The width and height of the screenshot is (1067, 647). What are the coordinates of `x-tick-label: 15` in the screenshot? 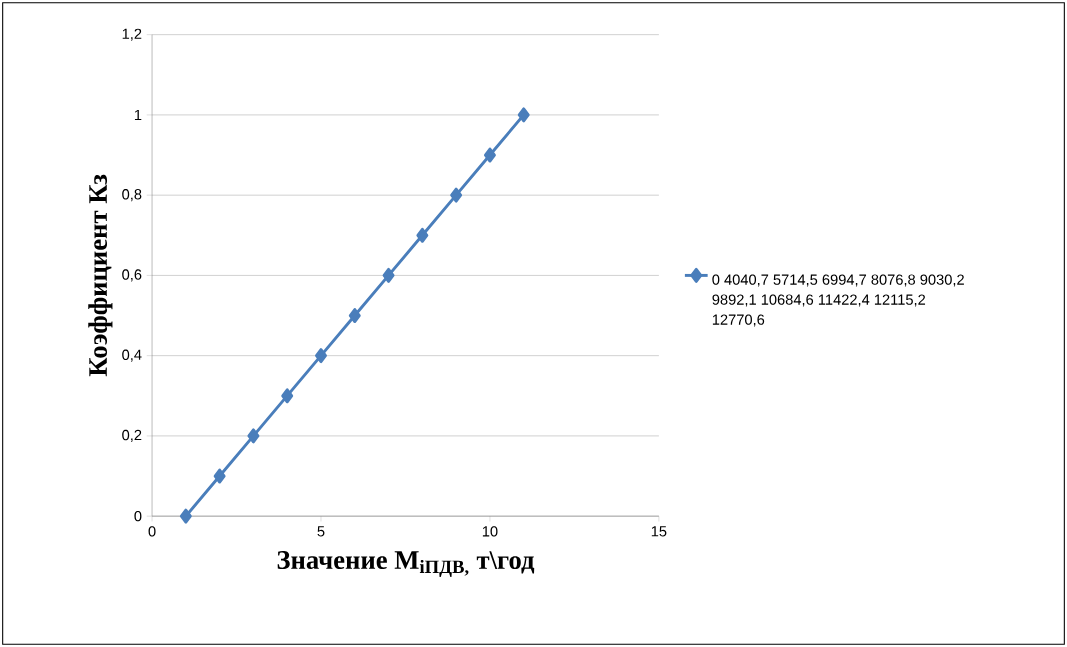 It's located at (659, 531).